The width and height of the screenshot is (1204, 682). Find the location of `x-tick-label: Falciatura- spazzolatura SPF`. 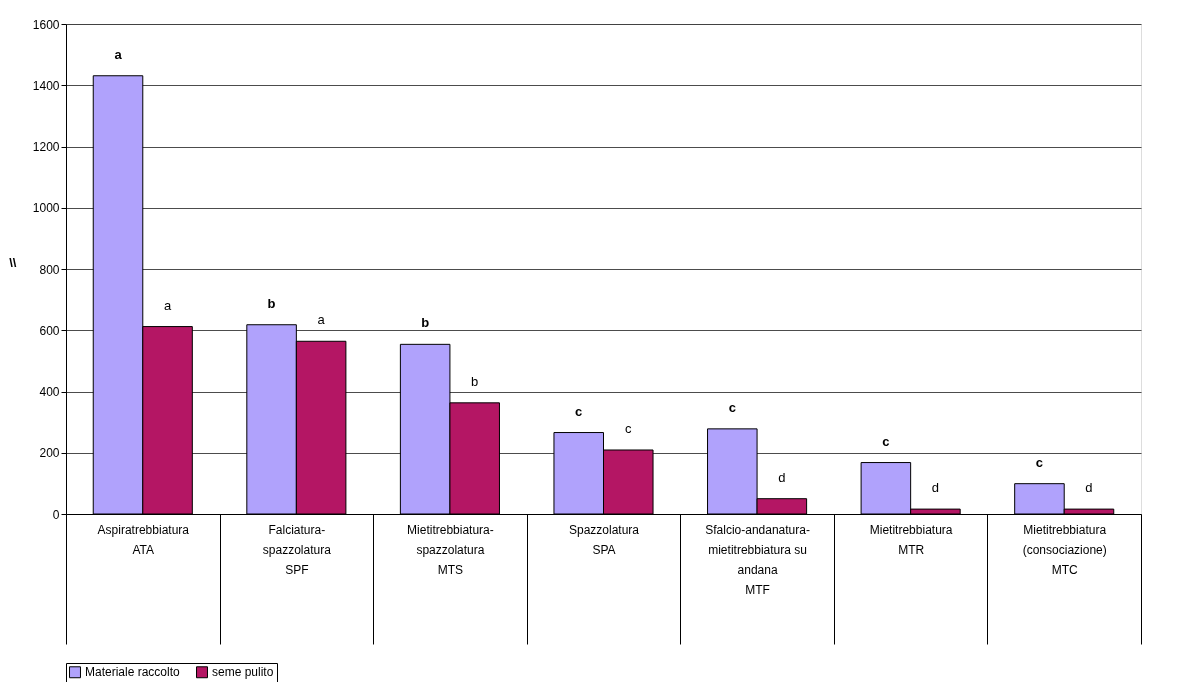

x-tick-label: Falciatura- spazzolatura SPF is located at coordinates (297, 549).